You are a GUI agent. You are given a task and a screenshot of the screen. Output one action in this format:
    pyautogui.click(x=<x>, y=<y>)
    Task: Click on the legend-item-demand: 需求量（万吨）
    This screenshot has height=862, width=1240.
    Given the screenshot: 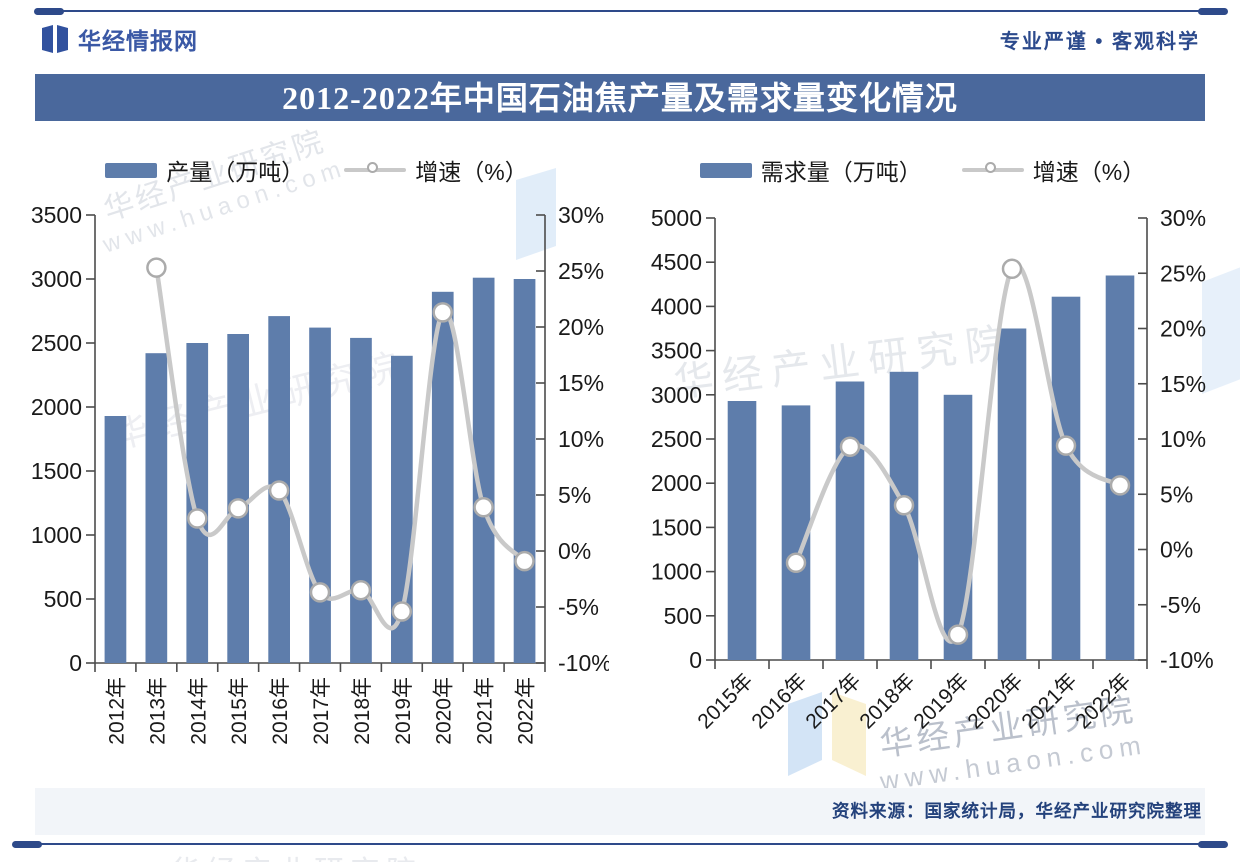 What is the action you would take?
    pyautogui.click(x=810, y=170)
    